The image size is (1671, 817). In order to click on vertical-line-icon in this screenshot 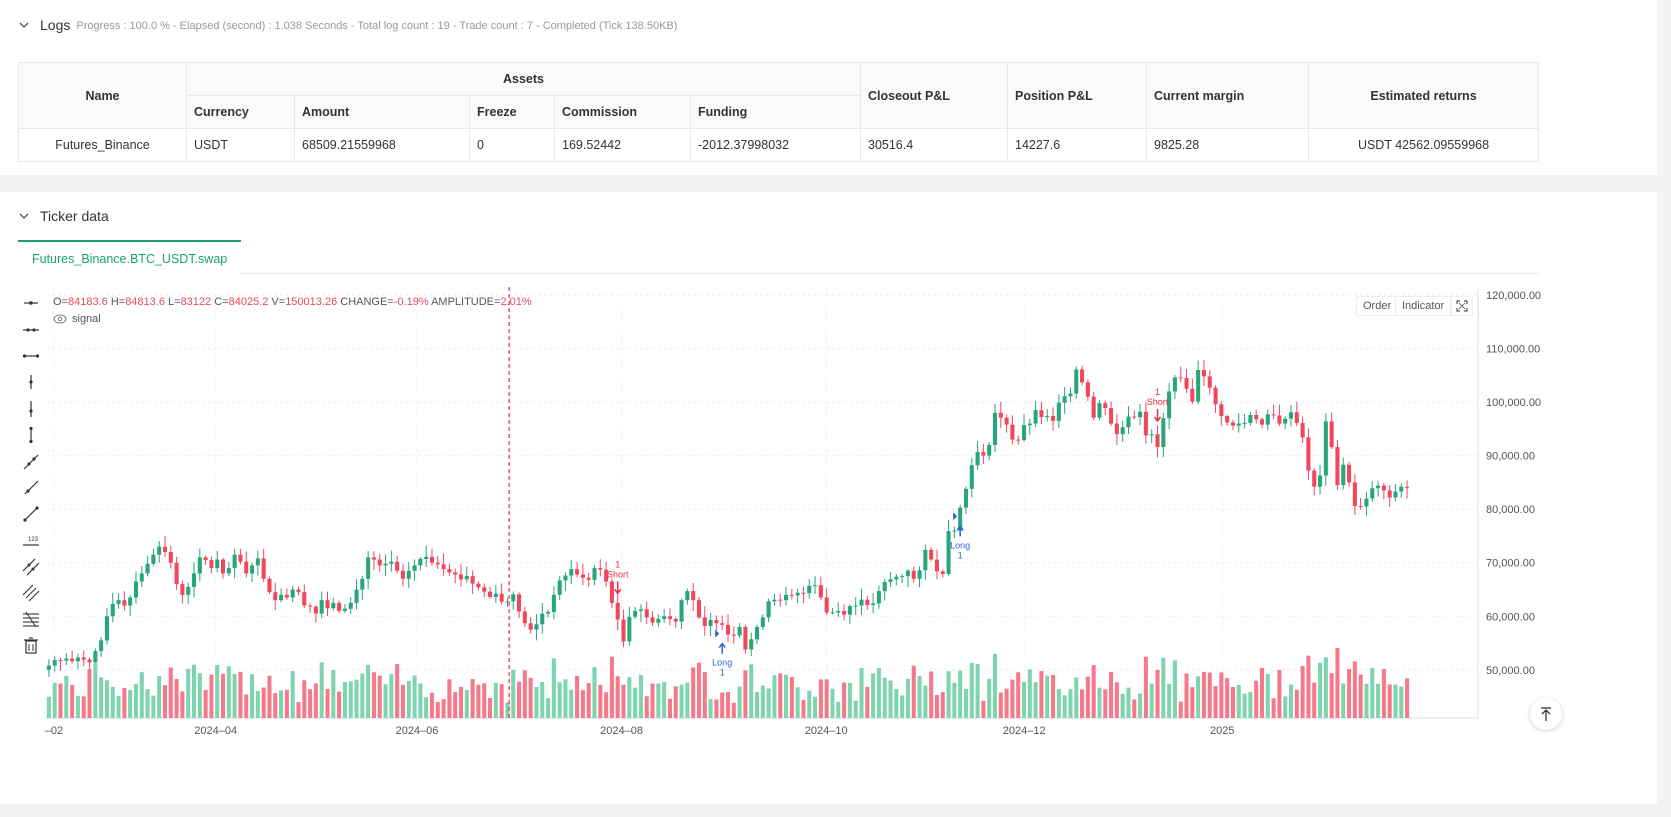, I will do `click(31, 409)`.